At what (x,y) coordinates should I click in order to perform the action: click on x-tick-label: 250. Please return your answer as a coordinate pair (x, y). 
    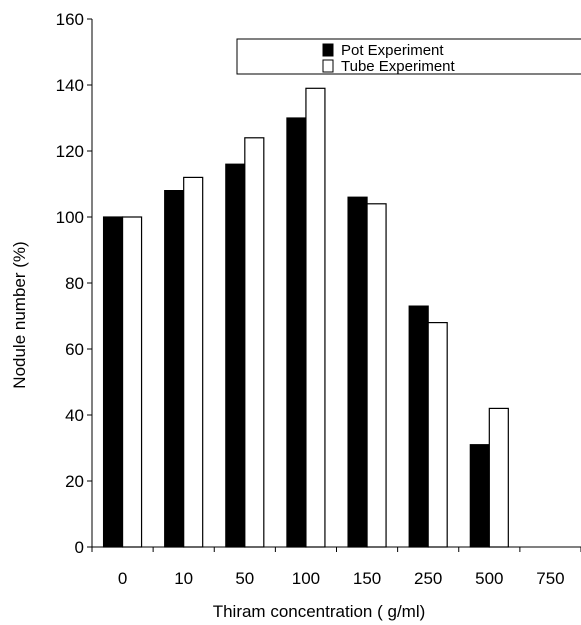
    Looking at the image, I should click on (428, 578).